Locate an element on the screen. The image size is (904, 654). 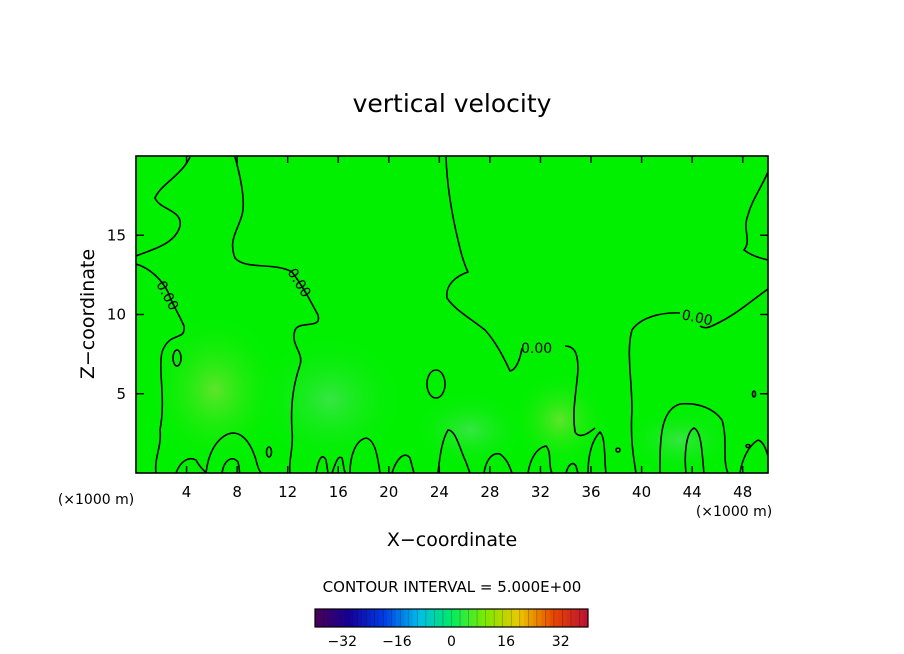
x-tick-label: 24 is located at coordinates (439, 492).